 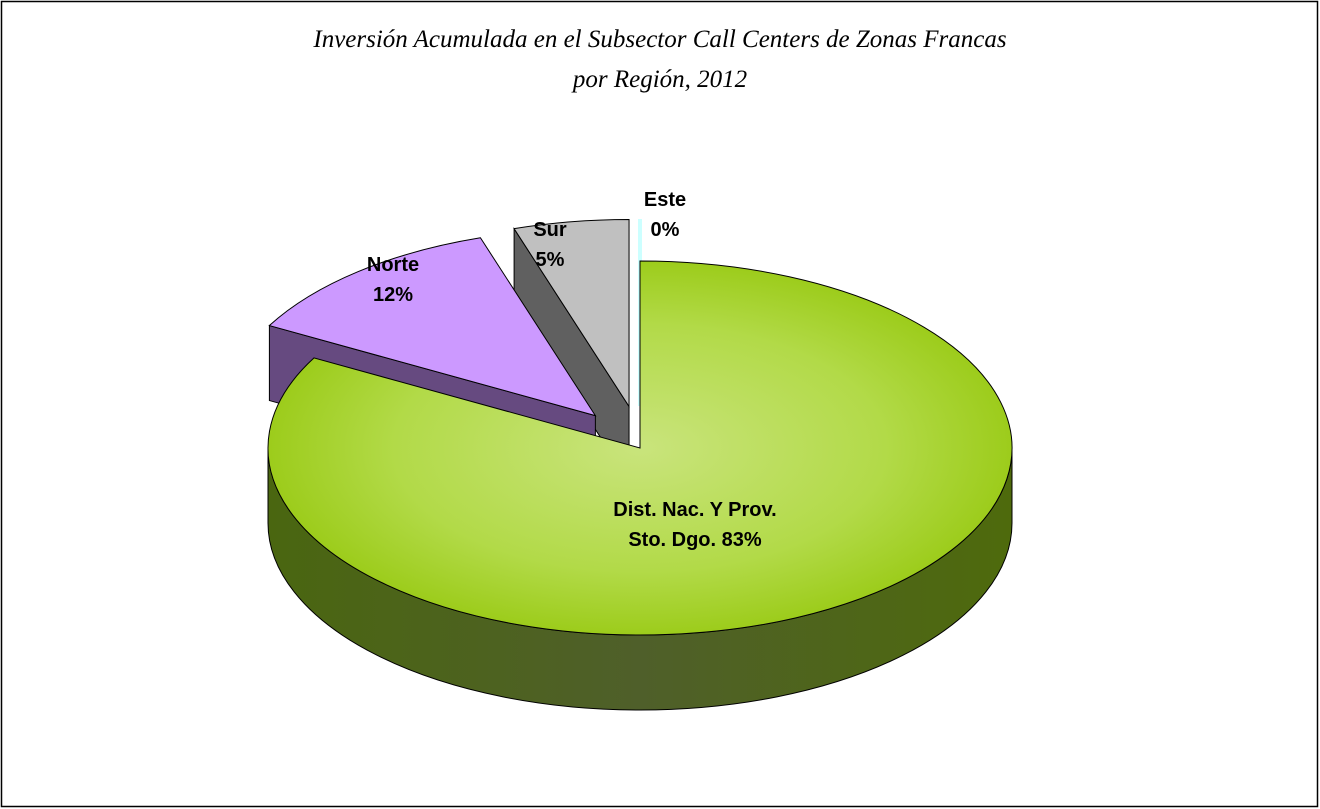 What do you see at coordinates (665, 230) in the screenshot?
I see `label-text: 0%` at bounding box center [665, 230].